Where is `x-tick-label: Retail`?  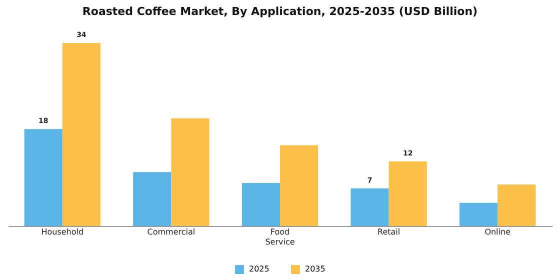 x-tick-label: Retail is located at coordinates (388, 232).